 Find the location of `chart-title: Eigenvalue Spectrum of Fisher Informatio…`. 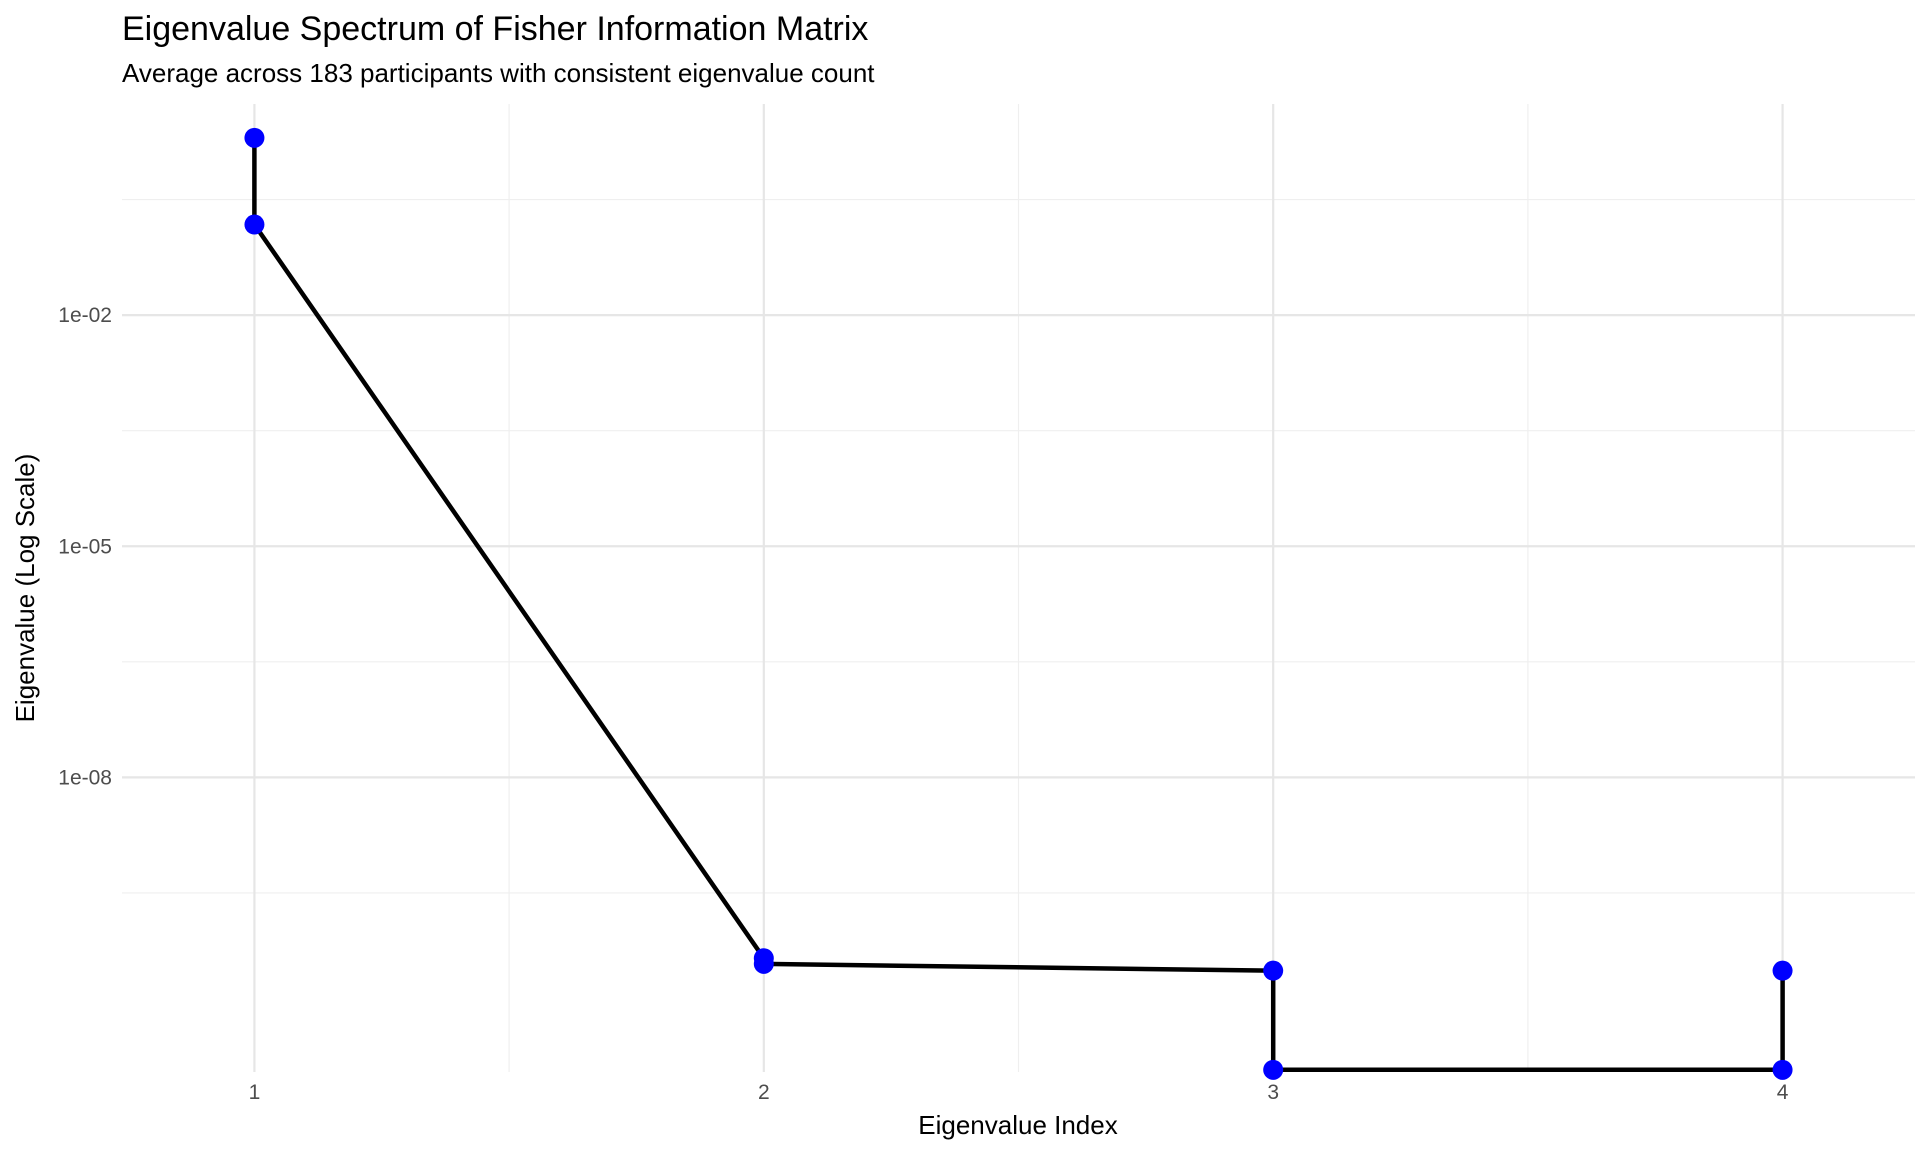

chart-title: Eigenvalue Spectrum of Fisher Informatio… is located at coordinates (495, 29).